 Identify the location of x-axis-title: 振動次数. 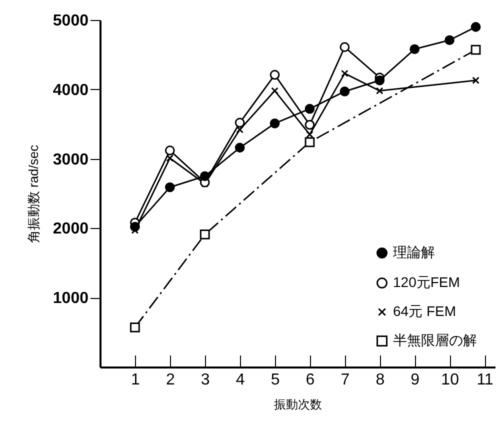
(298, 405).